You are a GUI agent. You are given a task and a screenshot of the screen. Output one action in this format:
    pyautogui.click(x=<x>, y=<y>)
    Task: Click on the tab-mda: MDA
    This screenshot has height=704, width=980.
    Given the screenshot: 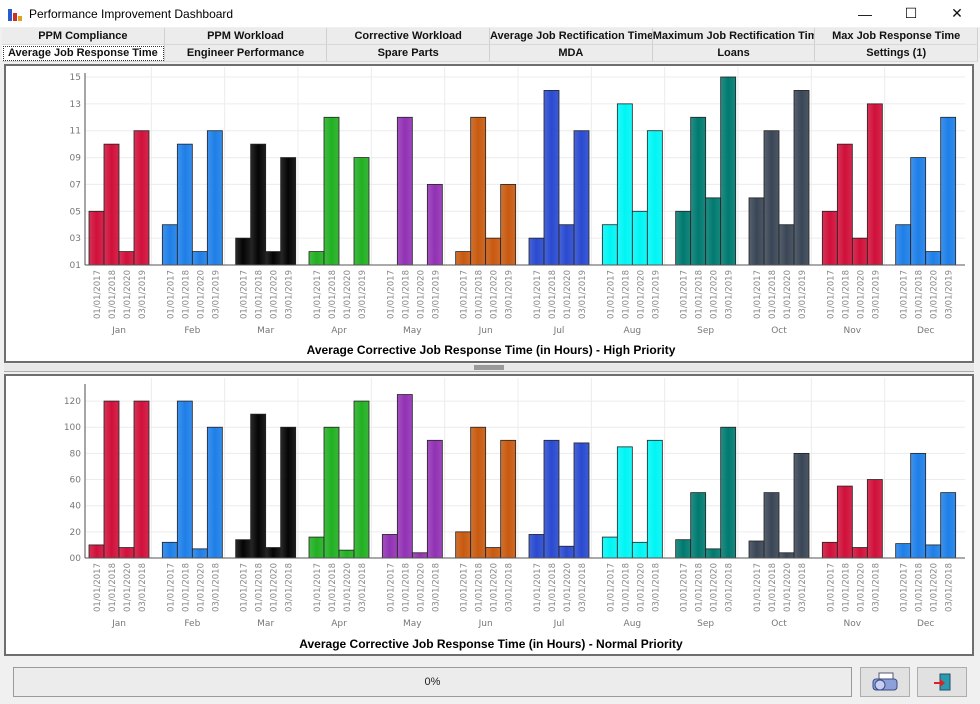 What is the action you would take?
    pyautogui.click(x=571, y=53)
    